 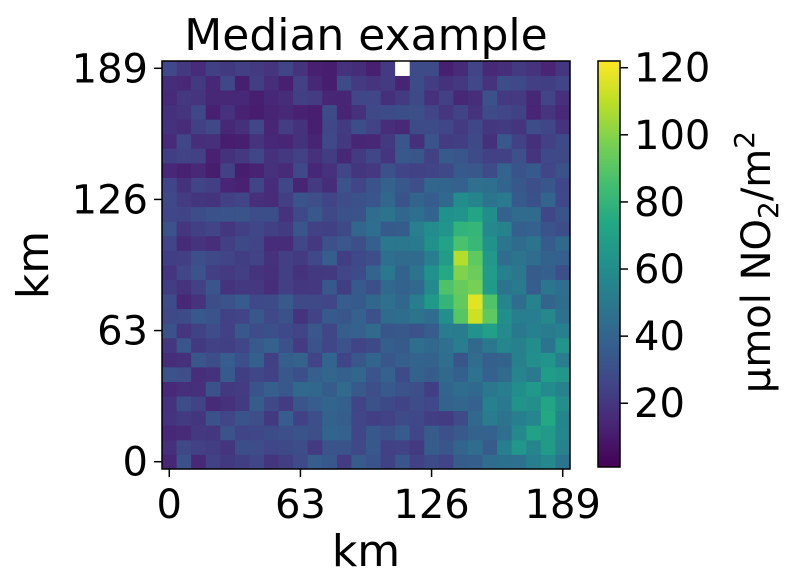 What do you see at coordinates (563, 505) in the screenshot?
I see `x-tick-label: 189` at bounding box center [563, 505].